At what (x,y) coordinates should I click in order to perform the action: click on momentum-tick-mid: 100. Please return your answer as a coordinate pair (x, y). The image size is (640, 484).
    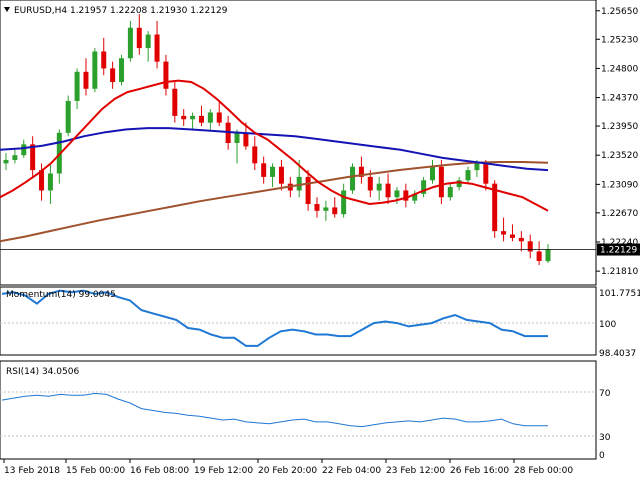
    Looking at the image, I should click on (607, 325).